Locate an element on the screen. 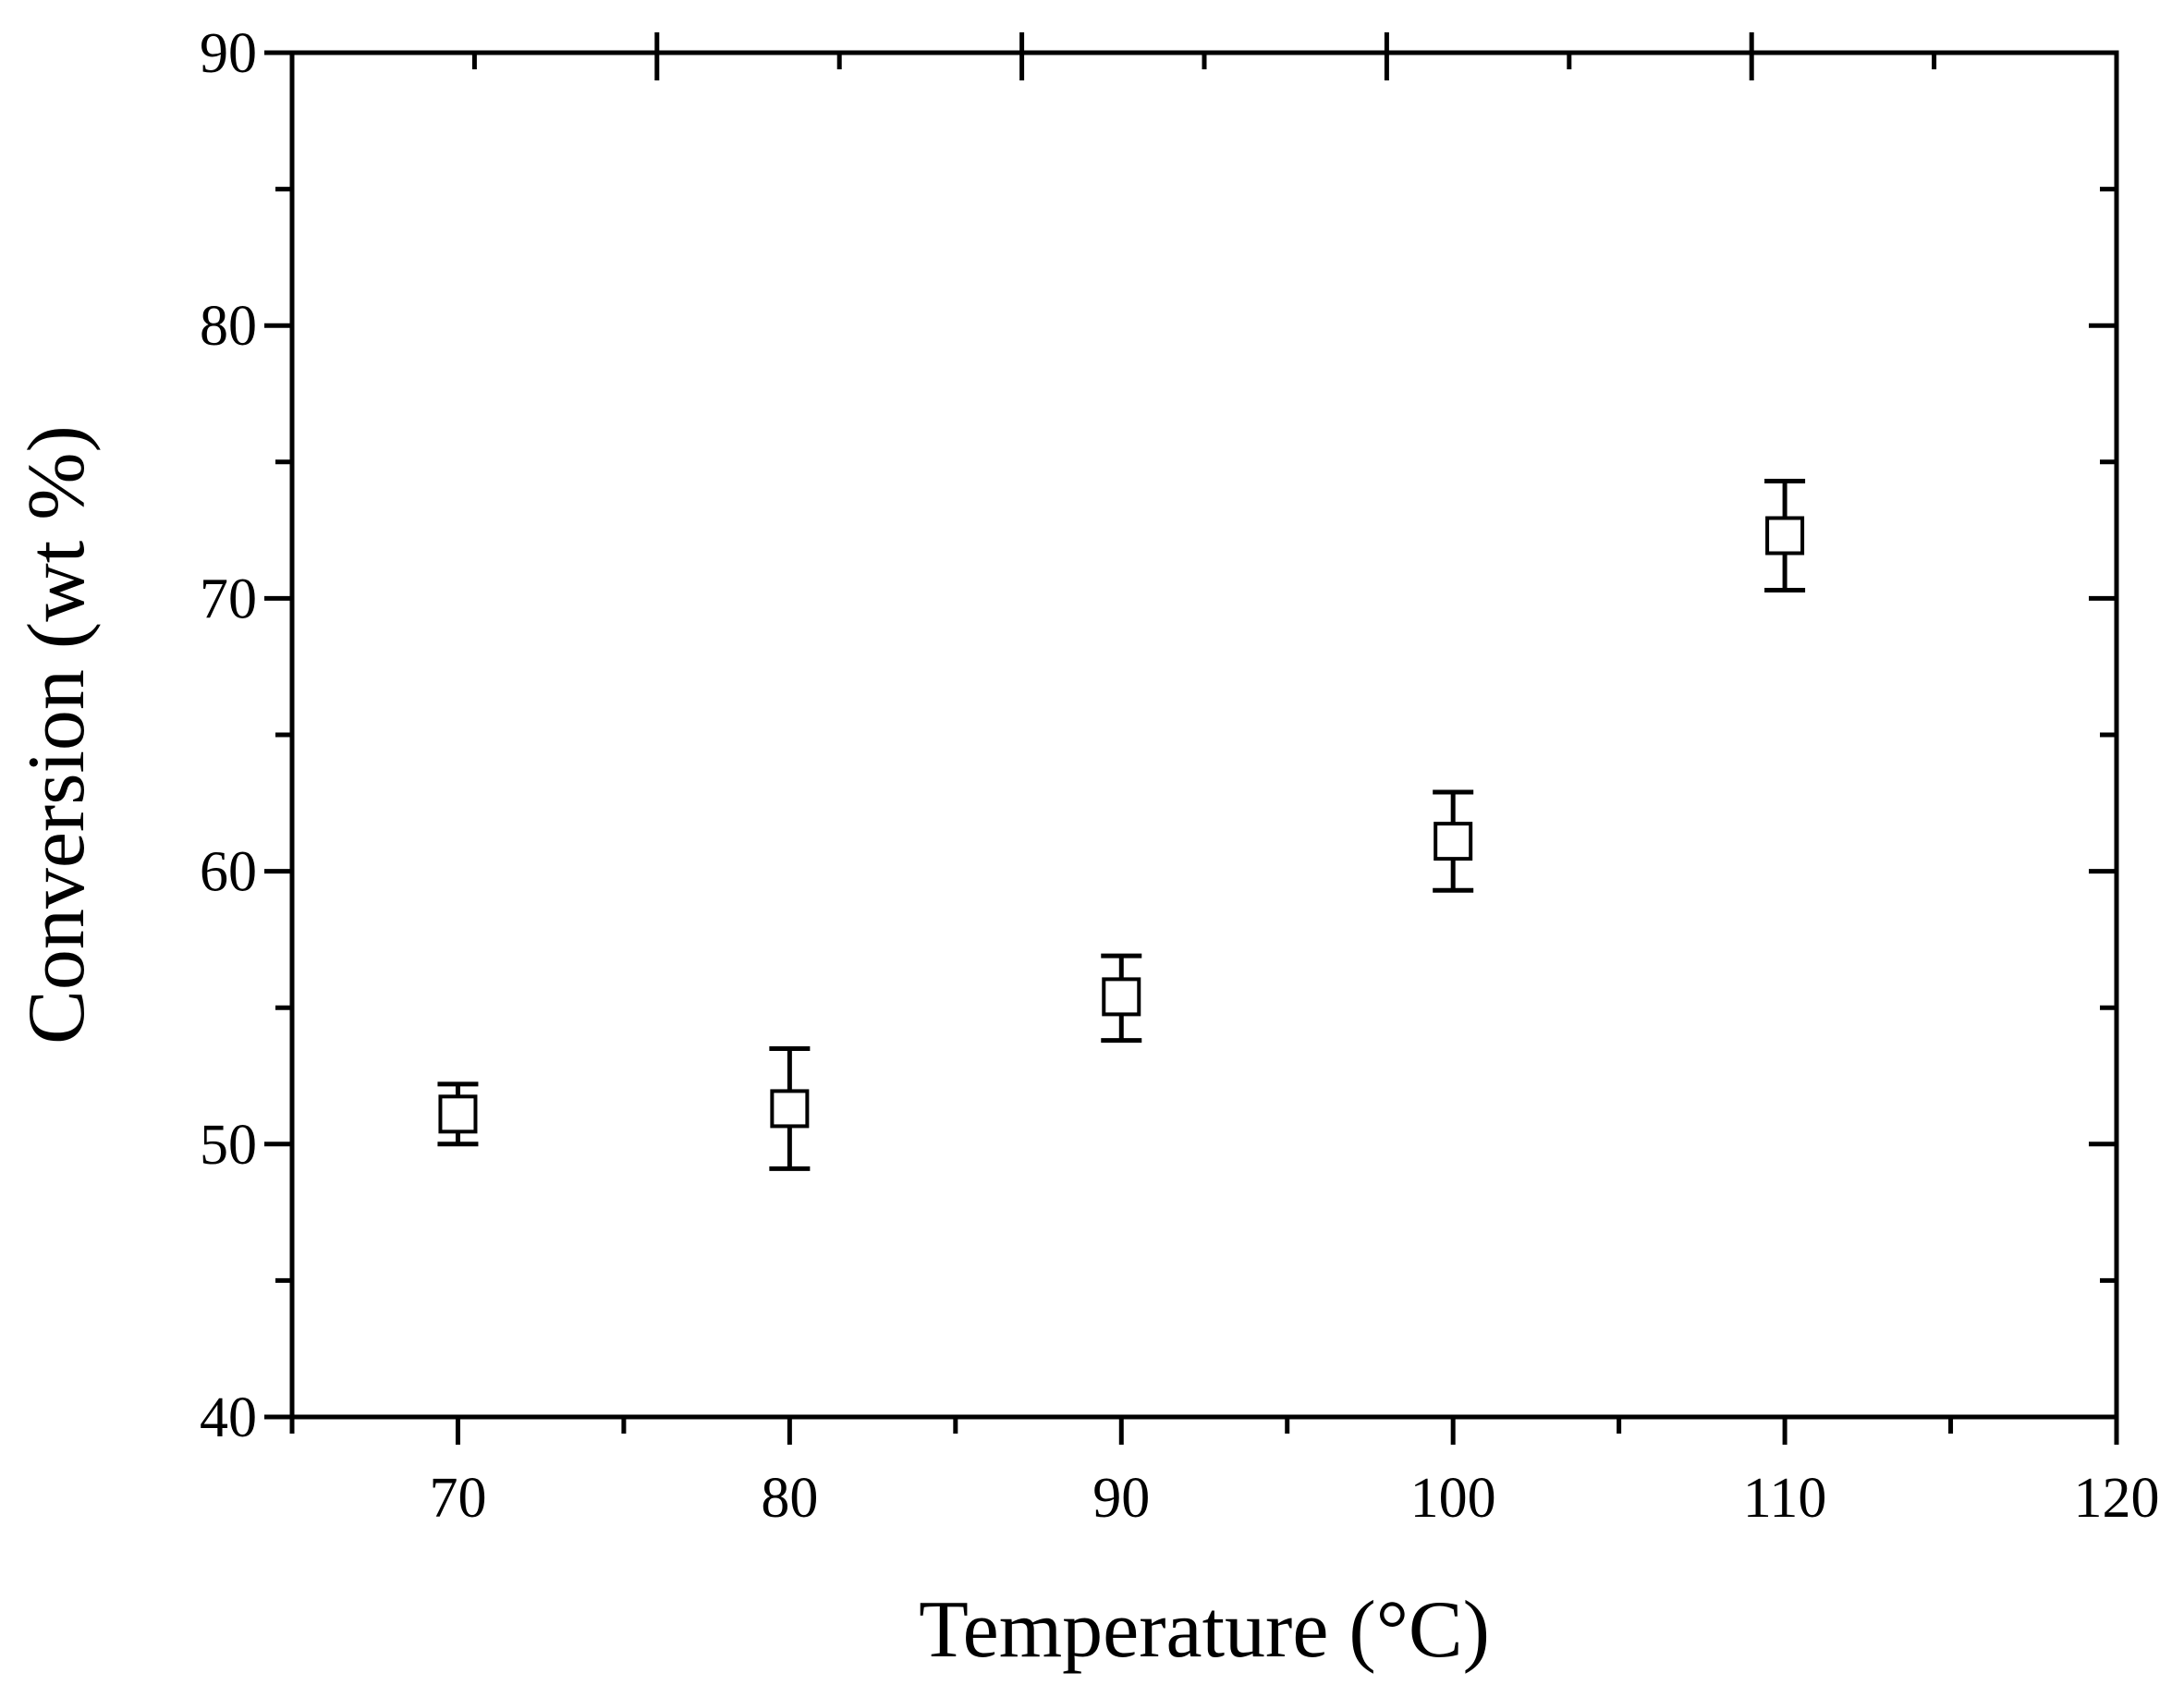 The width and height of the screenshot is (2184, 1685). y-tick-label: 90 is located at coordinates (228, 53).